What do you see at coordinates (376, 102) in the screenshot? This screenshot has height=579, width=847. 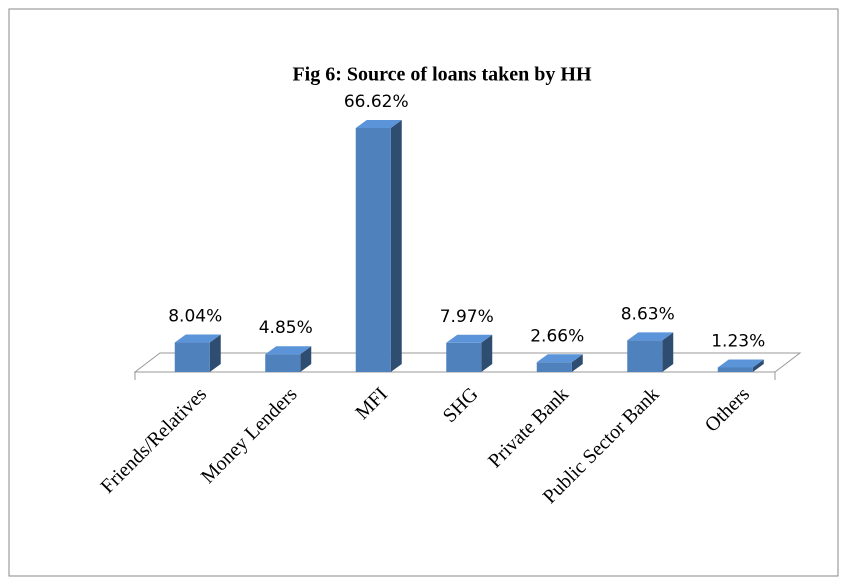 I see `value-label: 66.62%` at bounding box center [376, 102].